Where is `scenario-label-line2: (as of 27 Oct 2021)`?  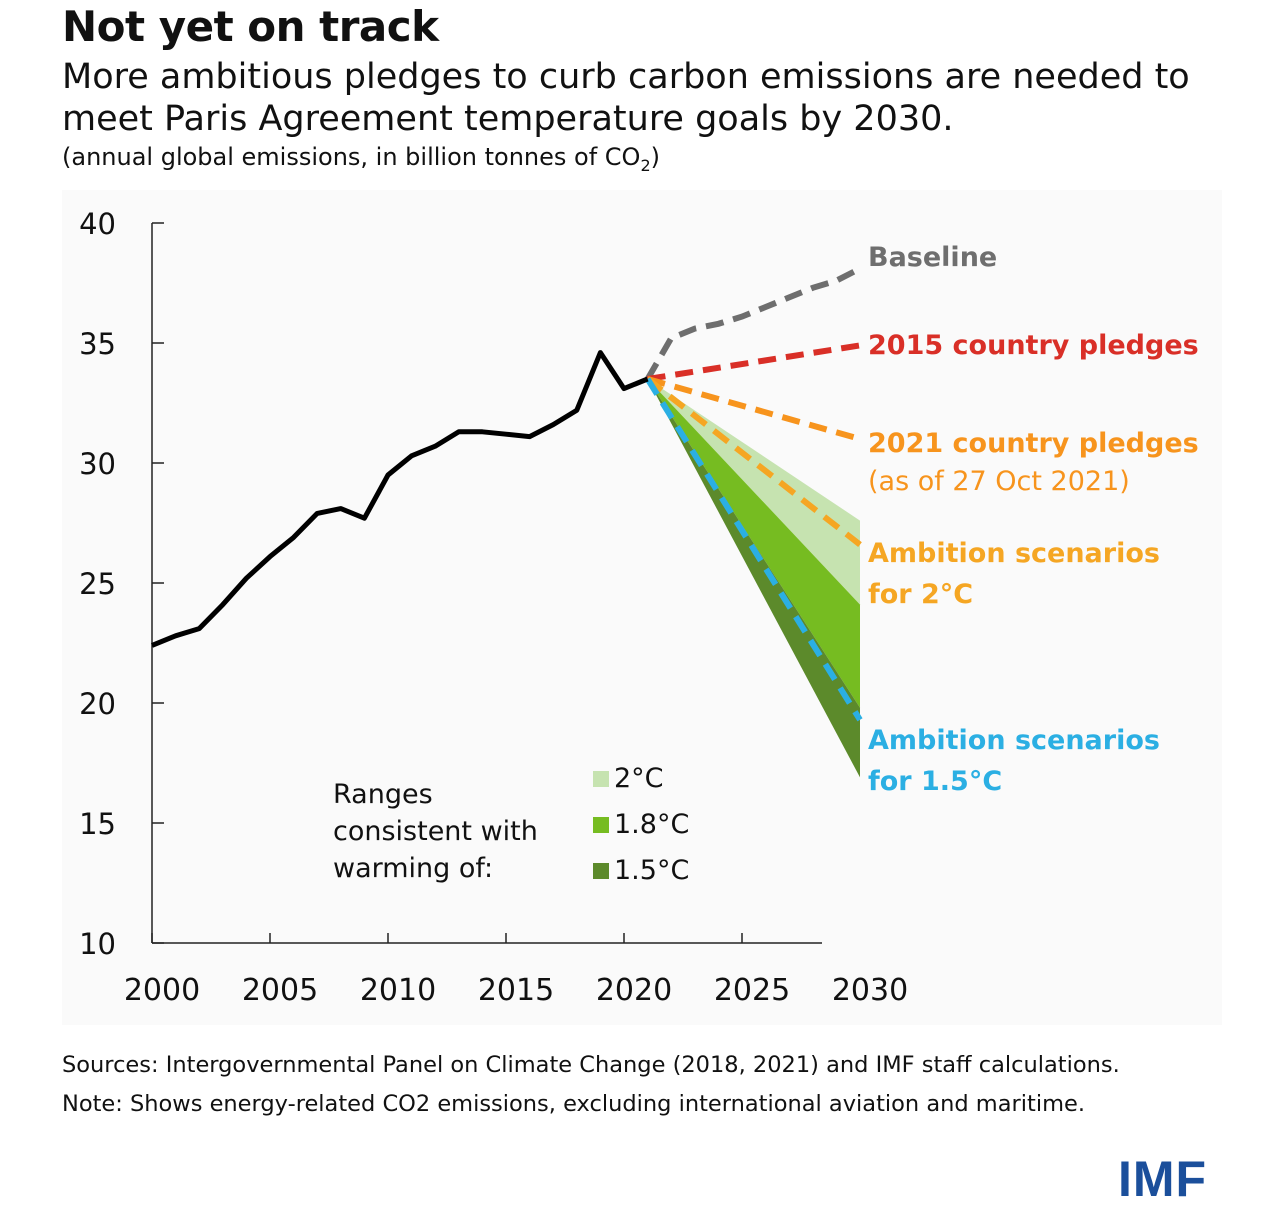
scenario-label-line2: (as of 27 Oct 2021) is located at coordinates (999, 481).